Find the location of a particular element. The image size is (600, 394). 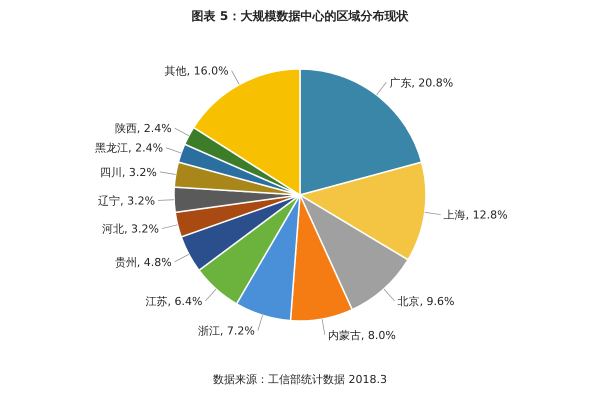

slice-label: 贵州 is located at coordinates (125, 262).